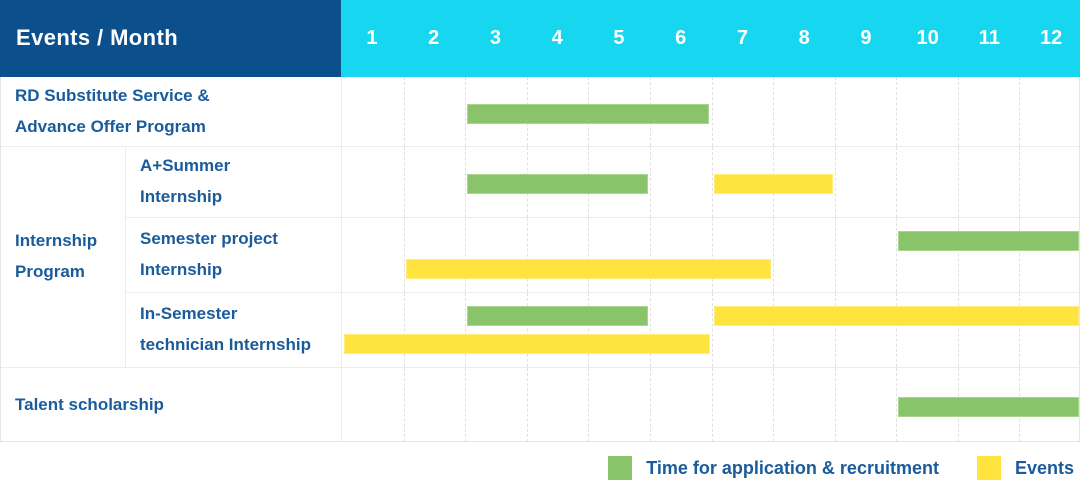  What do you see at coordinates (989, 37) in the screenshot?
I see `month-label: 11` at bounding box center [989, 37].